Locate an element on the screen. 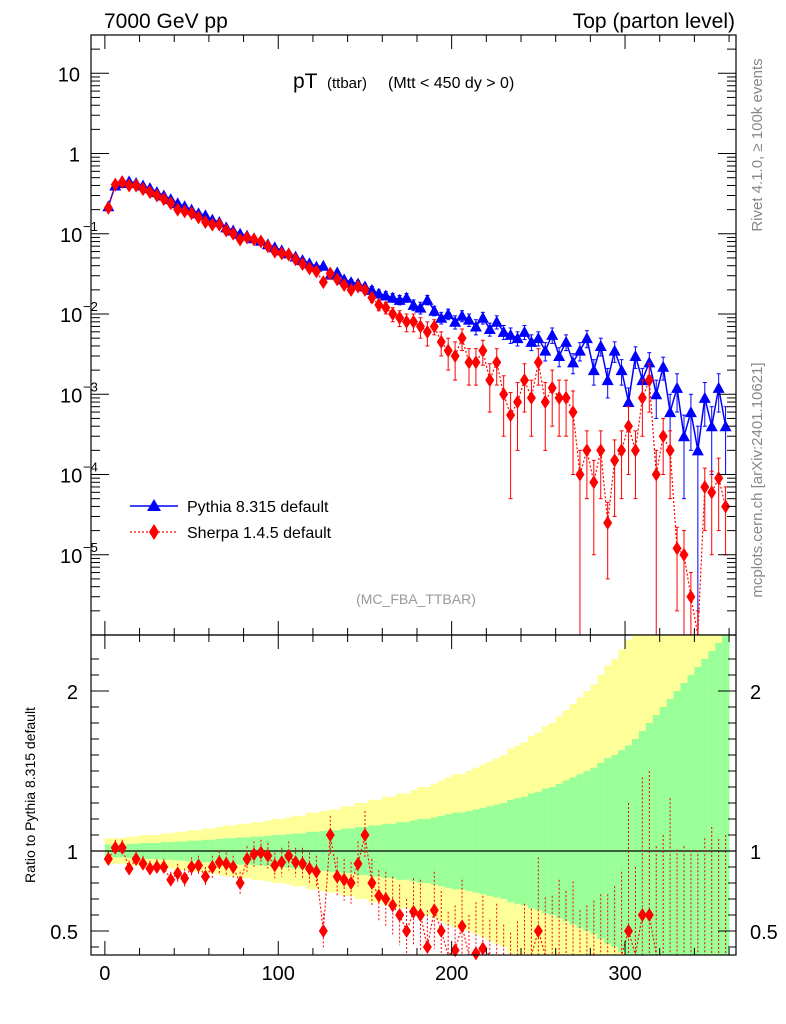  plot-title-main: pT is located at coordinates (305, 81).